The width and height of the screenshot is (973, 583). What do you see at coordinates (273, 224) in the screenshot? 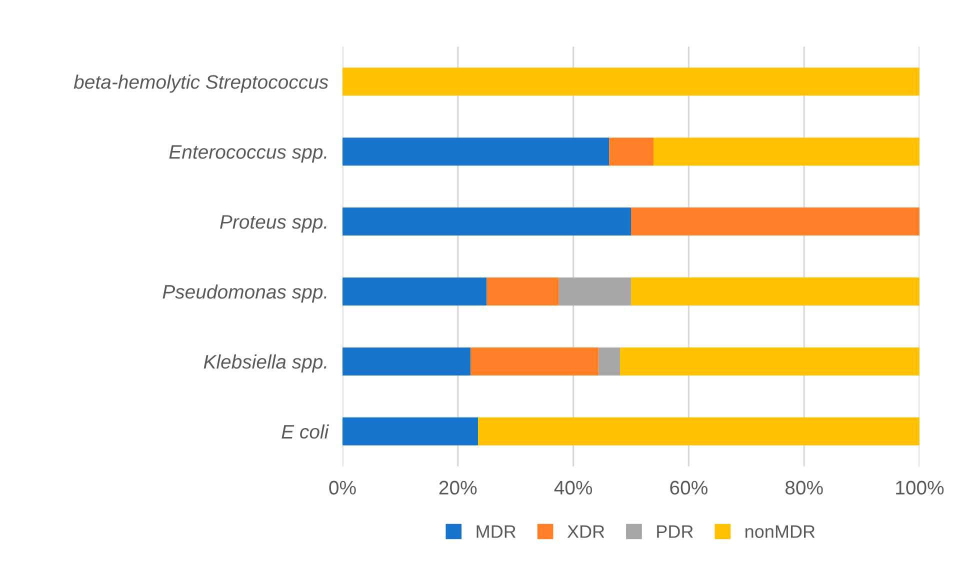
I see `y-tick-label: Proteus spp.` at bounding box center [273, 224].